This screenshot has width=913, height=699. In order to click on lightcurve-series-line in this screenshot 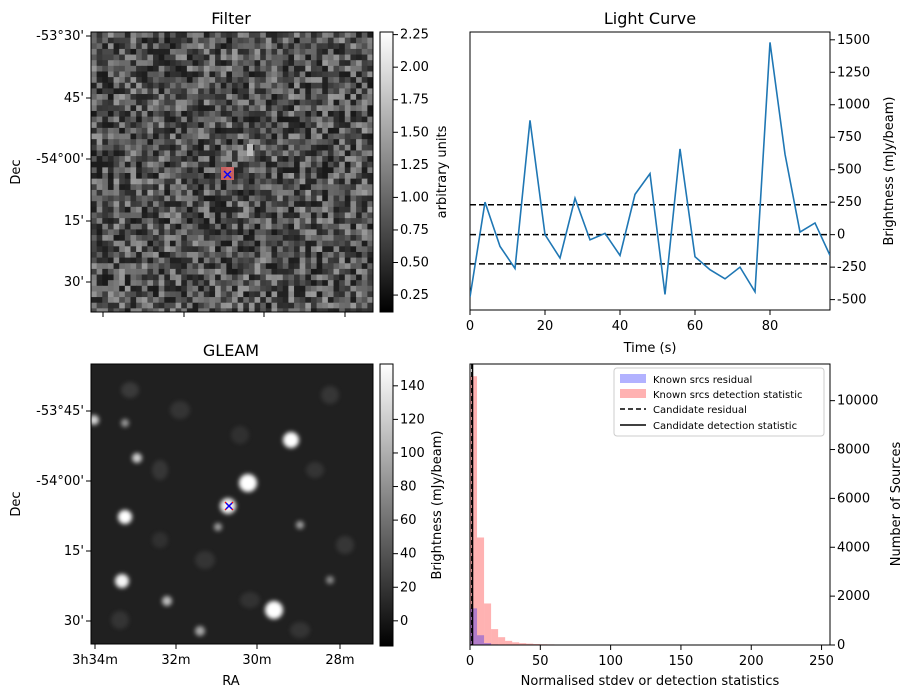, I will do `click(650, 170)`.